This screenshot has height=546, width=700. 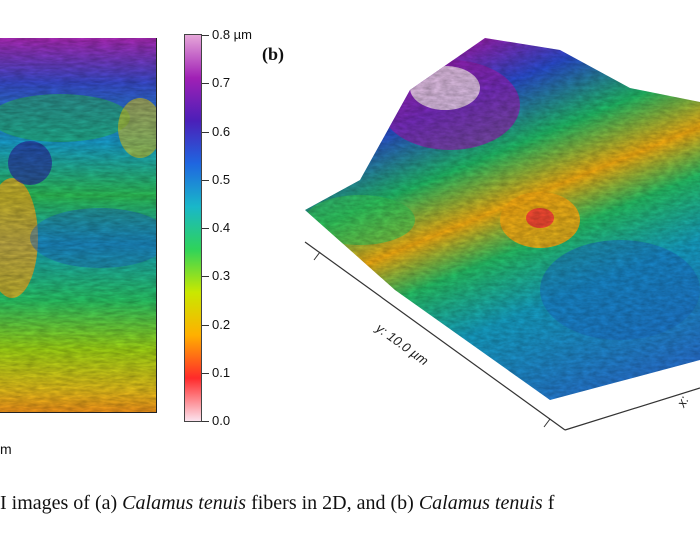 What do you see at coordinates (221, 227) in the screenshot?
I see `color-scale-tick-label: 0.4` at bounding box center [221, 227].